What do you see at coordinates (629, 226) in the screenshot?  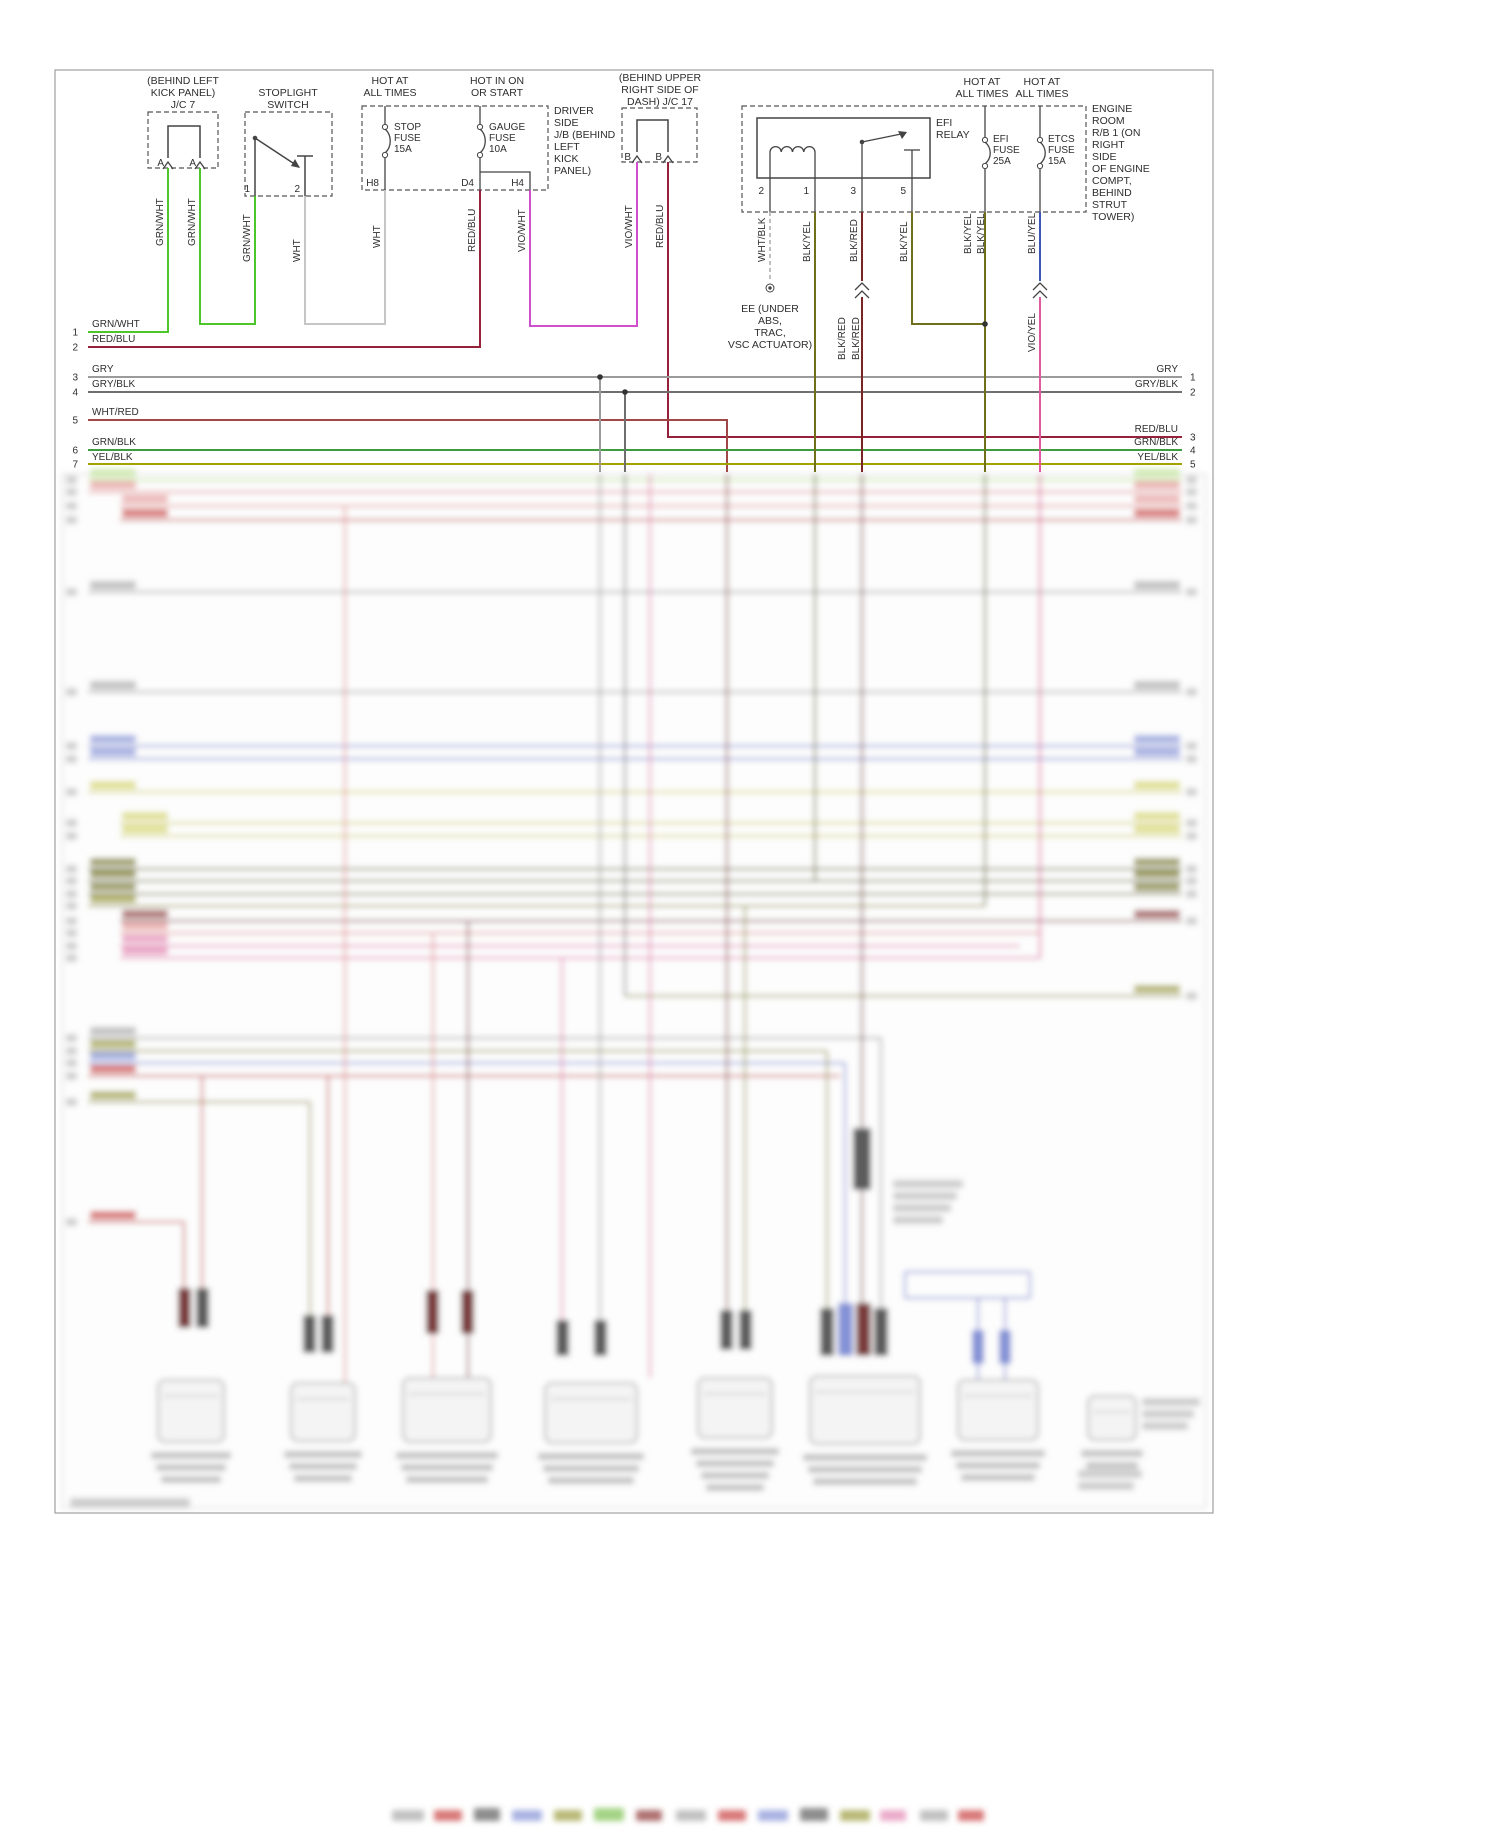 I see `wire-label: VIO/WHT` at bounding box center [629, 226].